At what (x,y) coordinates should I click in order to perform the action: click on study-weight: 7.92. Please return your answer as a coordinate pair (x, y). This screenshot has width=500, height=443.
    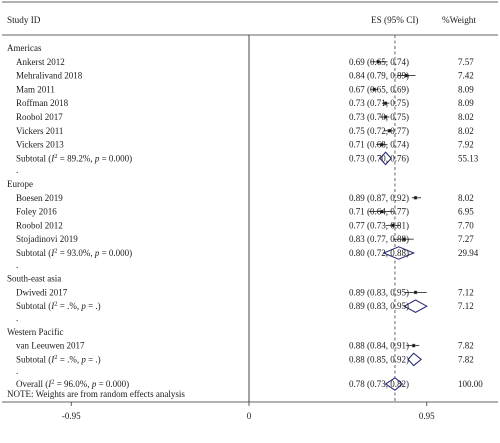
    Looking at the image, I should click on (466, 145).